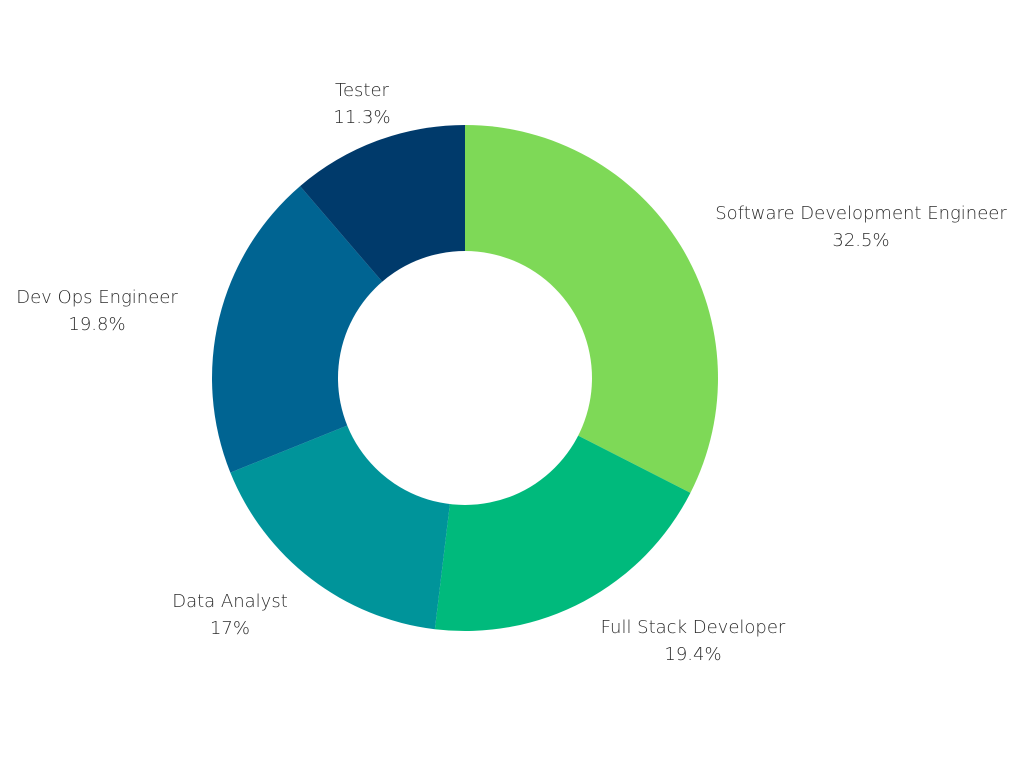 The width and height of the screenshot is (1024, 768). What do you see at coordinates (465, 378) in the screenshot?
I see `donut-hole` at bounding box center [465, 378].